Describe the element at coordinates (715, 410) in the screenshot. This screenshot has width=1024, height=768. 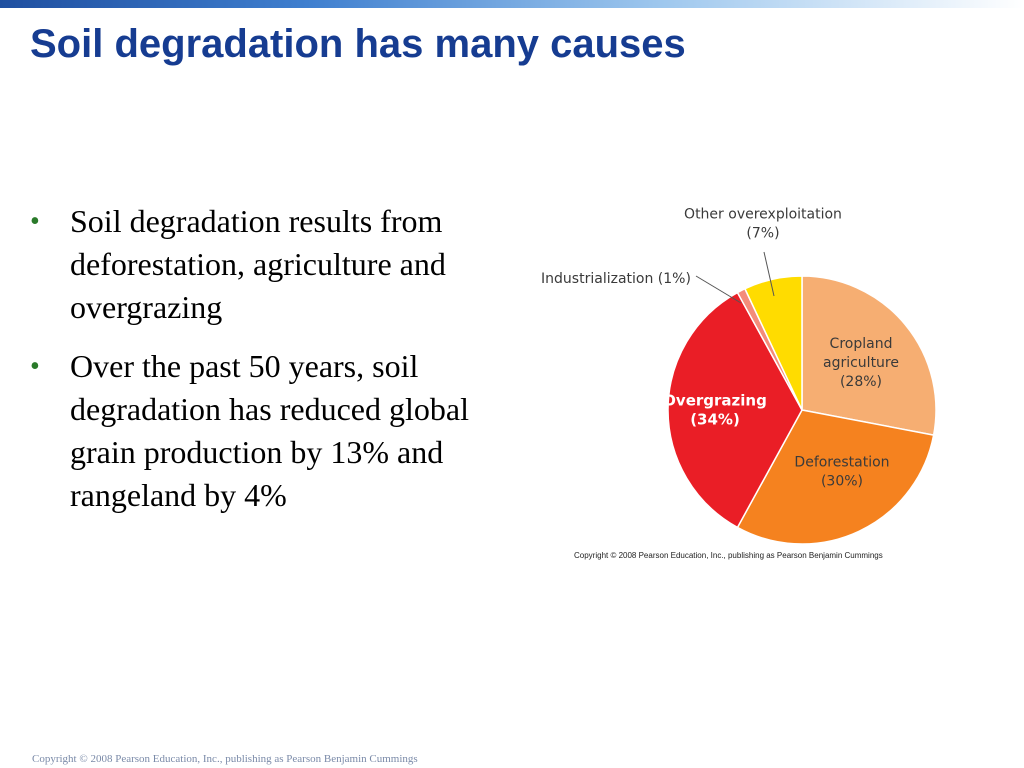
I see `slice-label: Overgrazing (34%)` at that location.